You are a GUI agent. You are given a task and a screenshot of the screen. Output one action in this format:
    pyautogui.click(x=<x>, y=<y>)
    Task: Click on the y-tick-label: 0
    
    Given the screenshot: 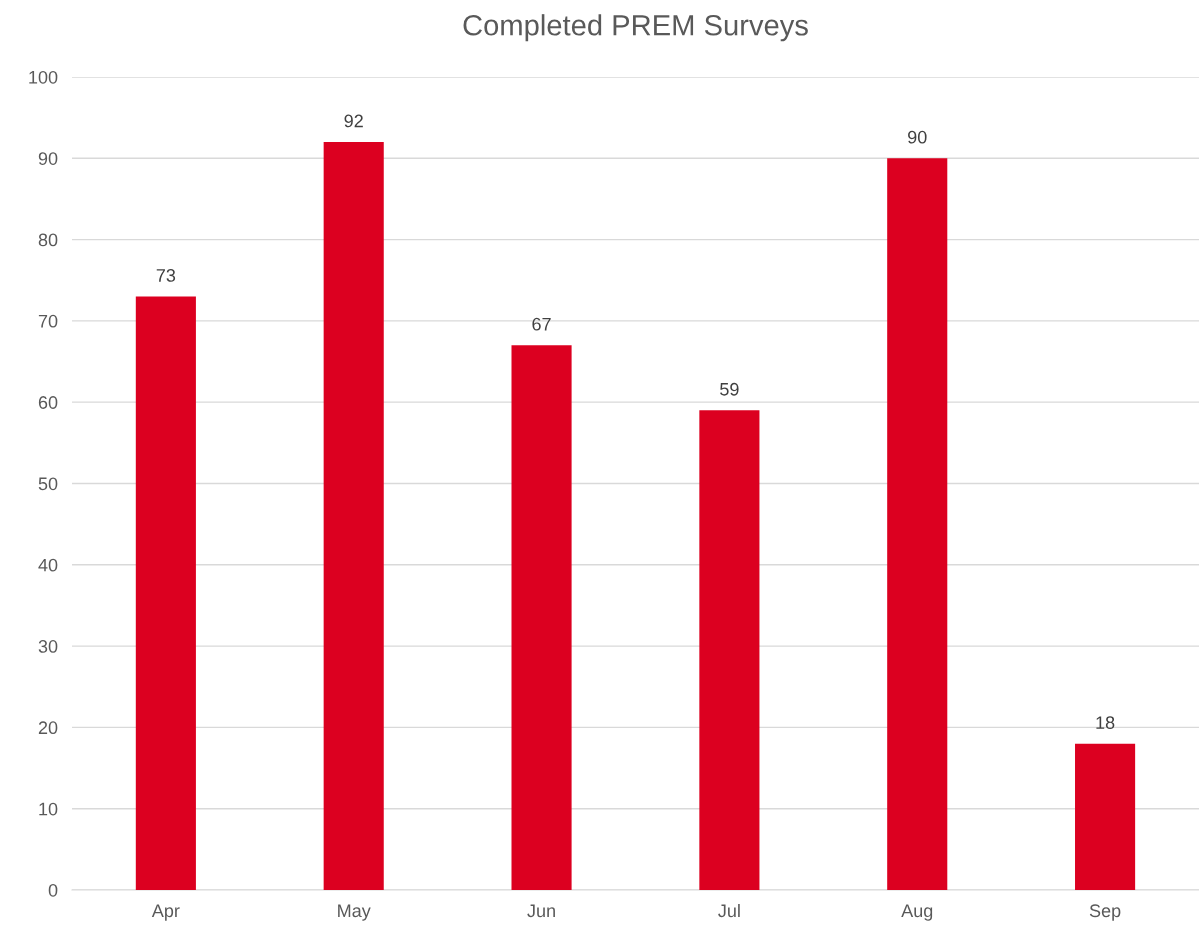 What is the action you would take?
    pyautogui.click(x=53, y=890)
    